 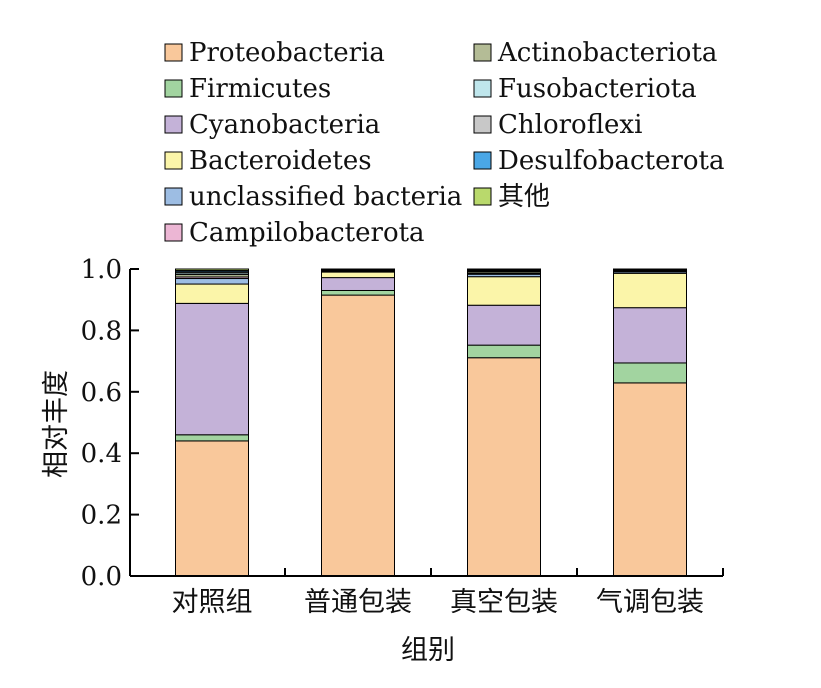 I want to click on legend-label: Bacteroidetes, so click(x=280, y=161).